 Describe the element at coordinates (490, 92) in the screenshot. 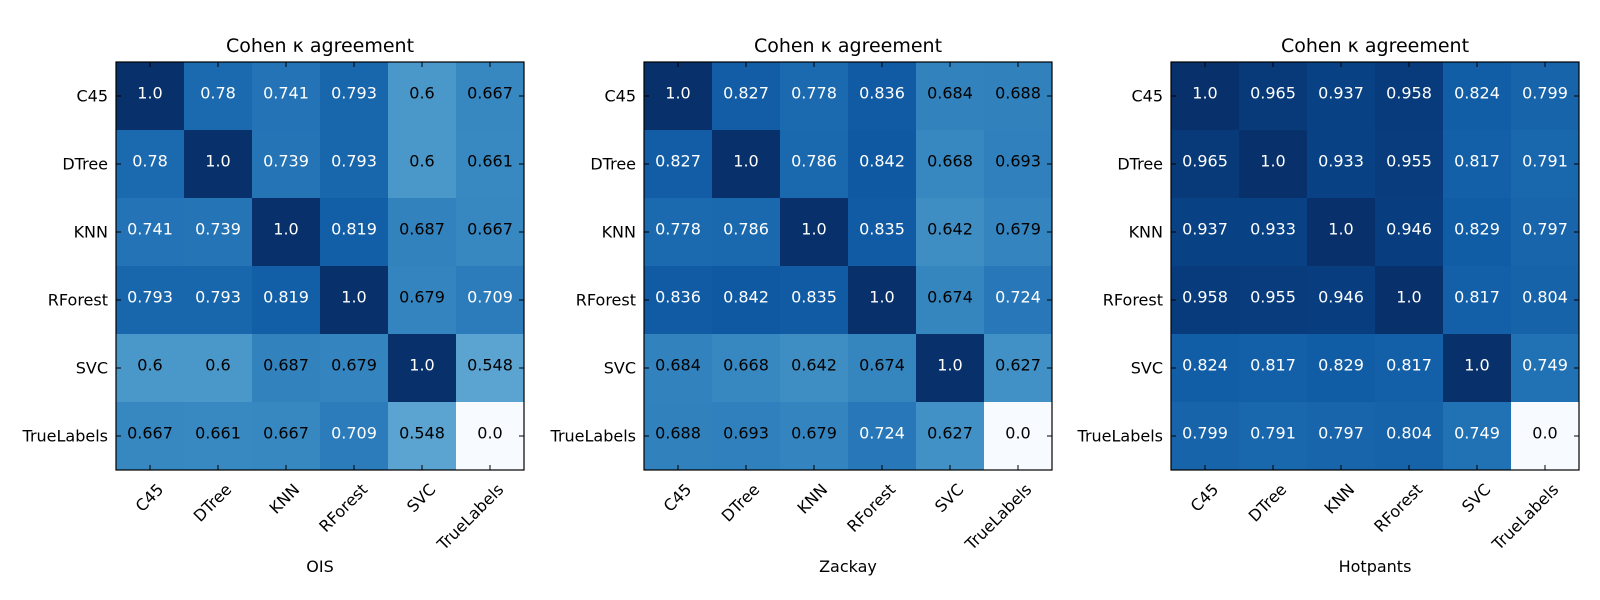

I see `cell-value-label: 0.667` at that location.